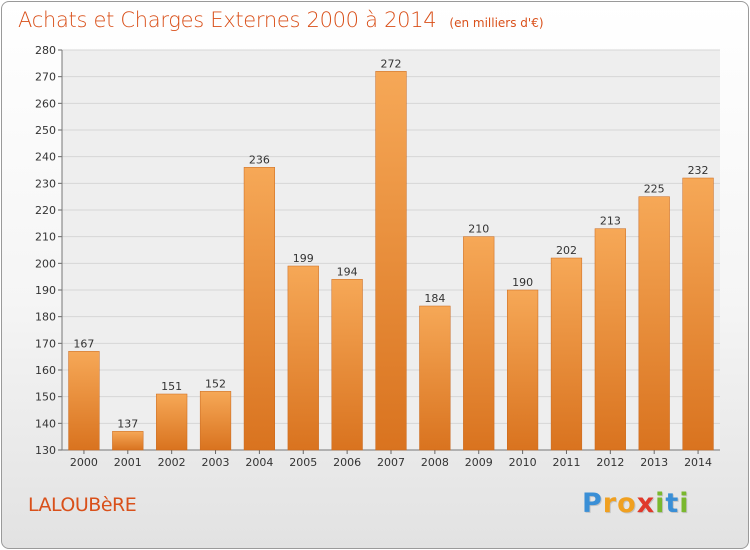 The width and height of the screenshot is (750, 550). Describe the element at coordinates (610, 339) in the screenshot. I see `bar-2012` at that location.